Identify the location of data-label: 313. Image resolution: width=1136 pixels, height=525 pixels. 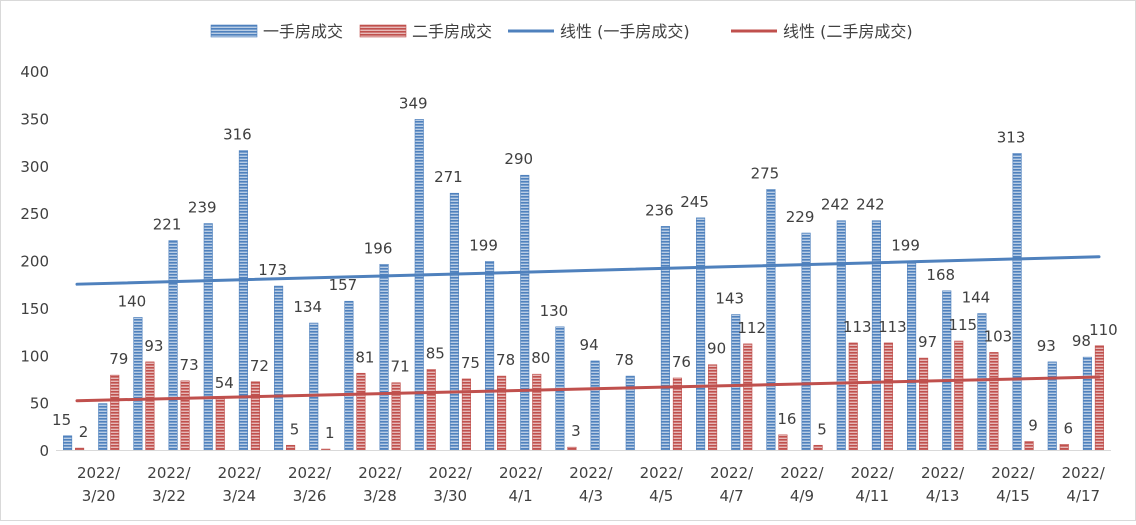
(1011, 137).